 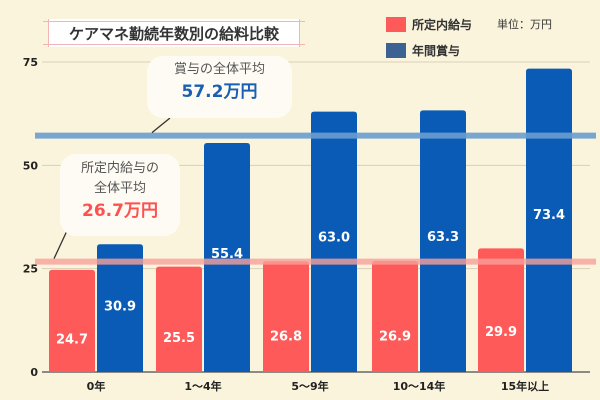 I want to click on legend-label-bonus: 年間賞与, so click(x=436, y=50).